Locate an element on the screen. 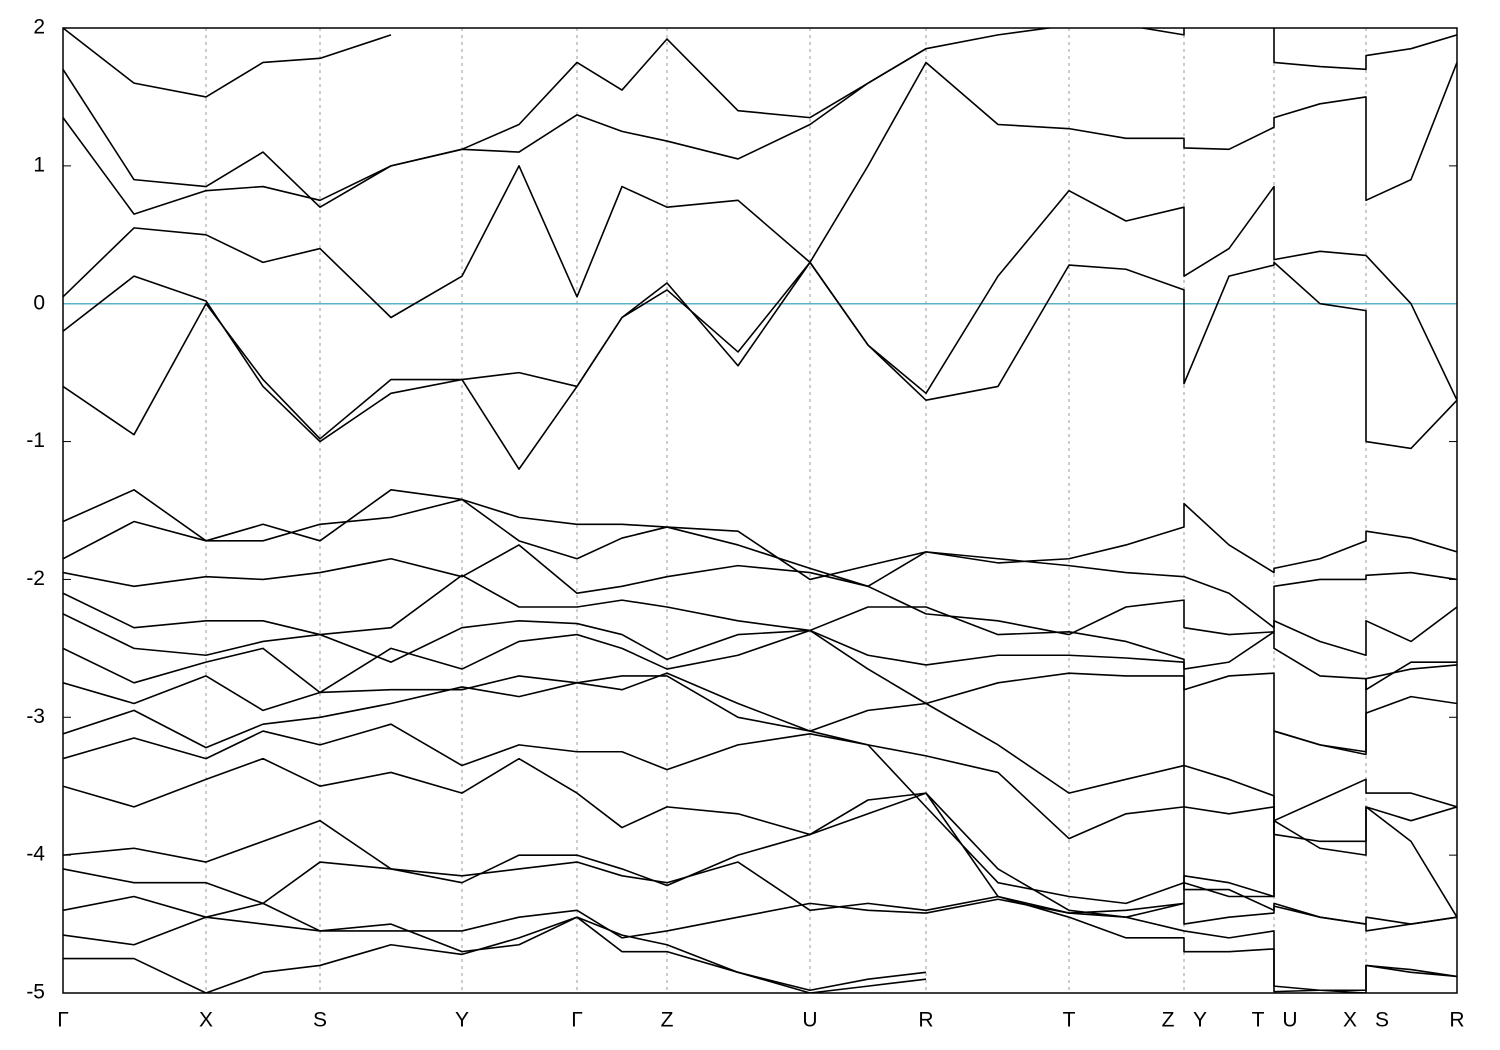  y-tick-label: -4 is located at coordinates (35, 854).